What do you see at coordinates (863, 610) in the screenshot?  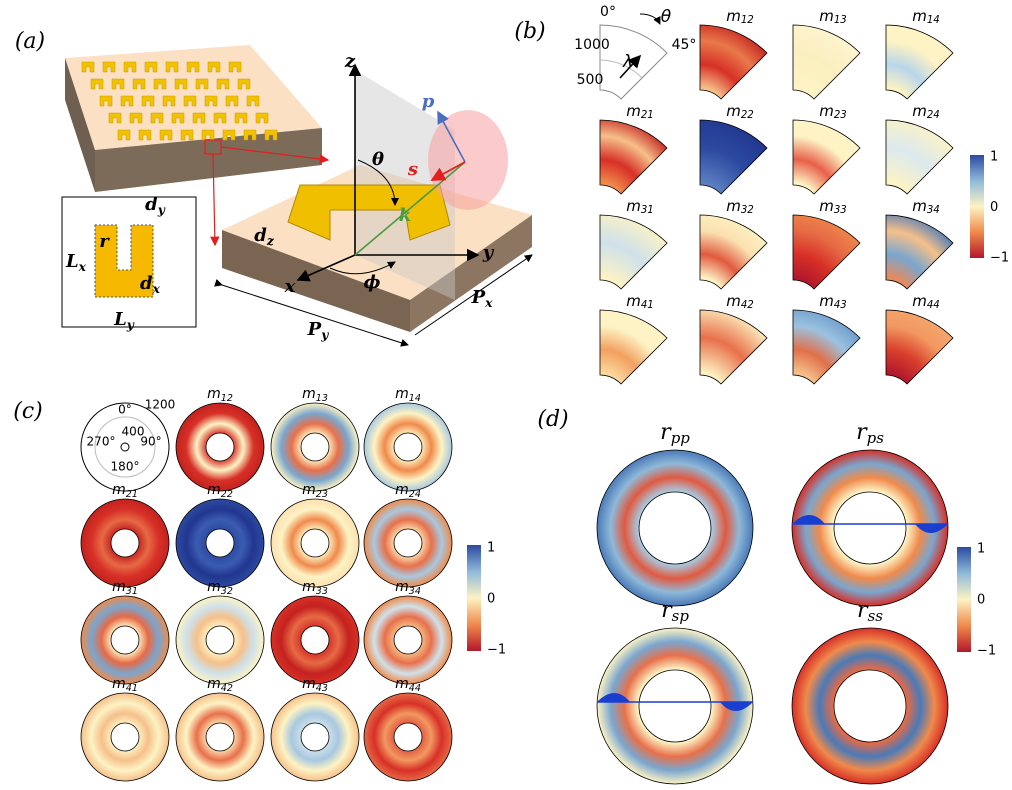 I see `label-base: r` at bounding box center [863, 610].